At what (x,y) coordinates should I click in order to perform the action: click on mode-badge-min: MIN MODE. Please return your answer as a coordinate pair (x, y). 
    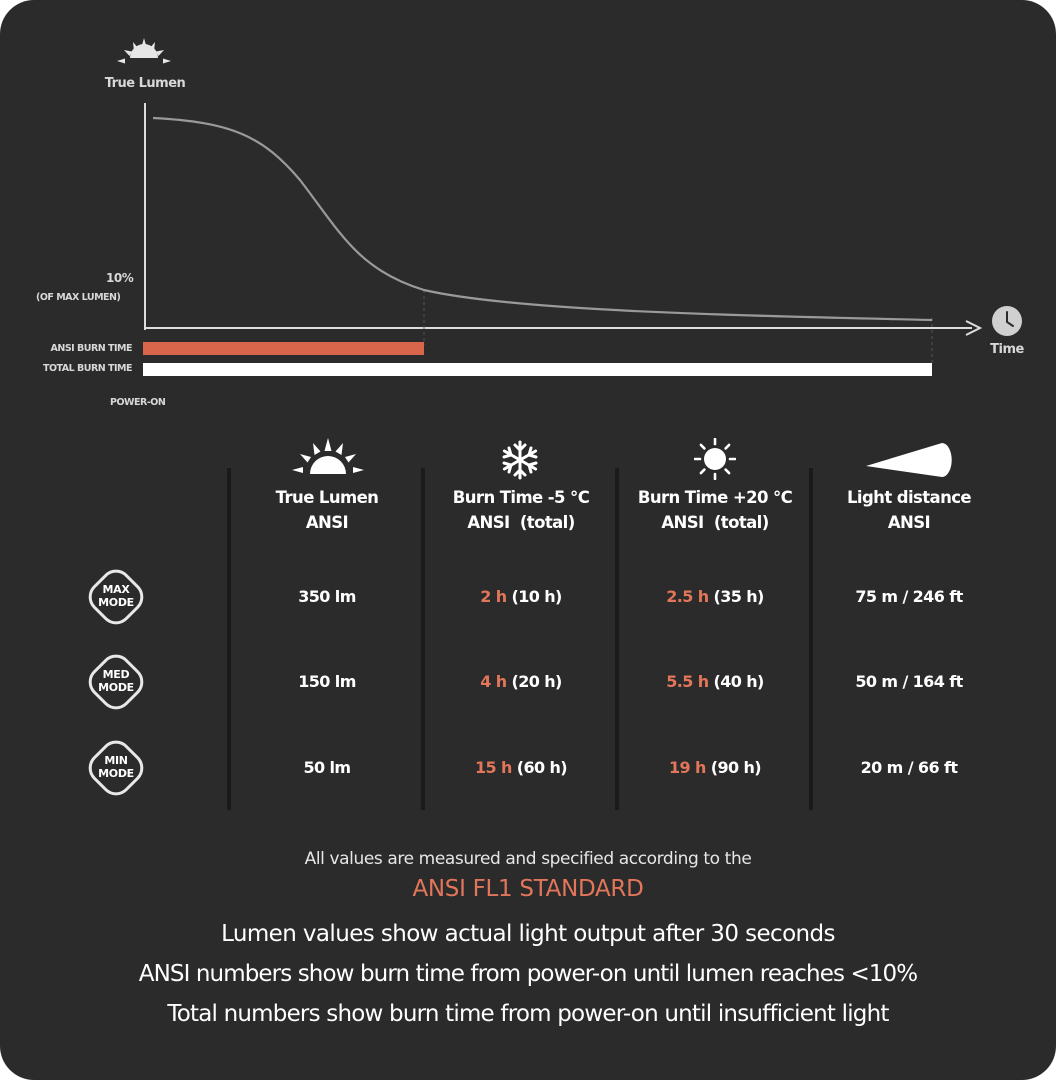
    Looking at the image, I should click on (116, 768).